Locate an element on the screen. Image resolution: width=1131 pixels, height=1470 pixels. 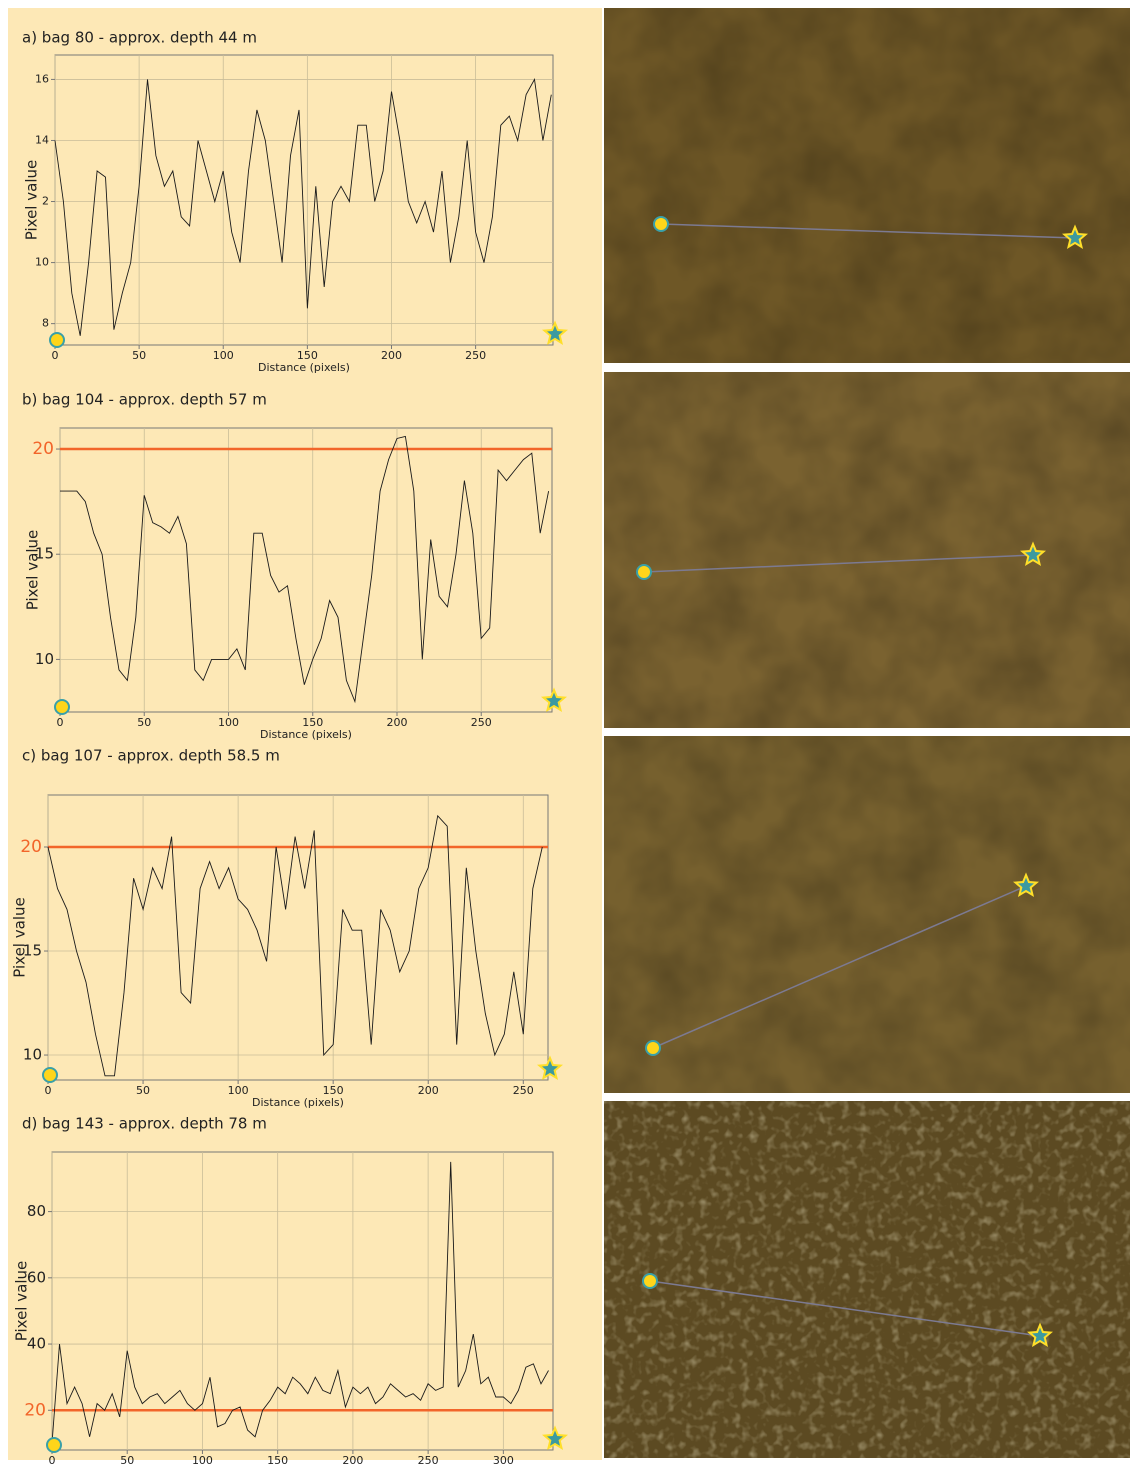
y-tick-label: 60 is located at coordinates (36, 1277).